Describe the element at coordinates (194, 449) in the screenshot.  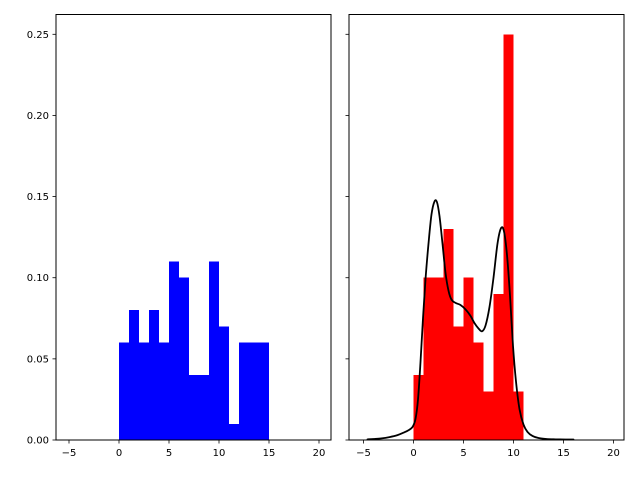
I see `left-x-axis: −5 0 5 10 15 20` at that location.